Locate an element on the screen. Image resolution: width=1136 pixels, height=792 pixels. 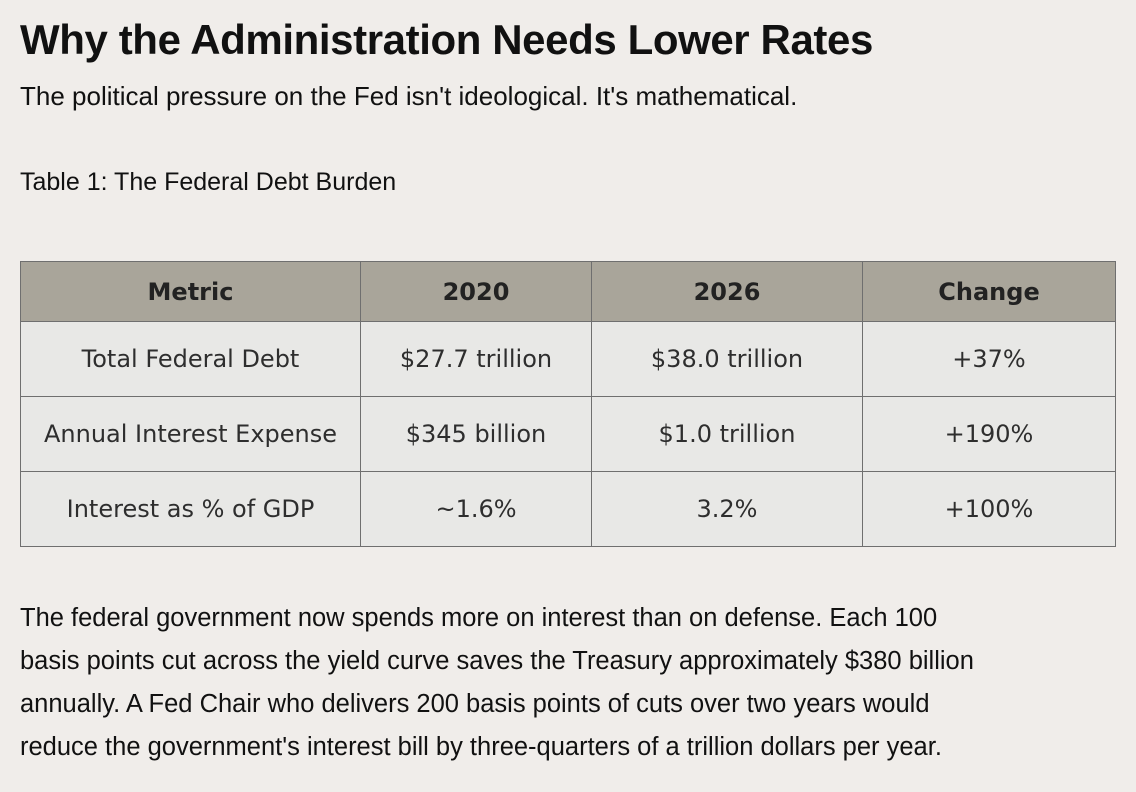
table-row: Interest as % of GDP ~1.6% 3.2% +100% is located at coordinates (568, 509).